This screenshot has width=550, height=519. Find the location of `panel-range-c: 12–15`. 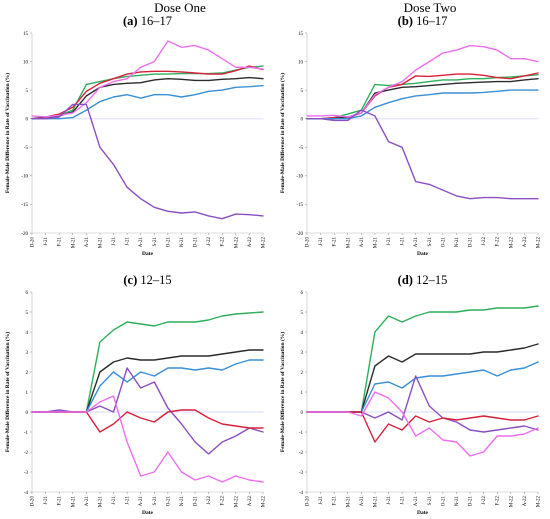

panel-range-c: 12–15 is located at coordinates (155, 280).